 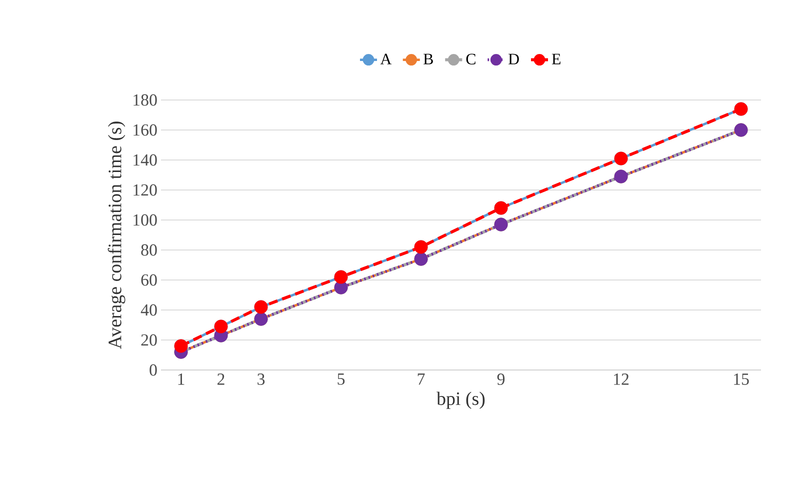 I want to click on legend-label: E, so click(x=556, y=59).